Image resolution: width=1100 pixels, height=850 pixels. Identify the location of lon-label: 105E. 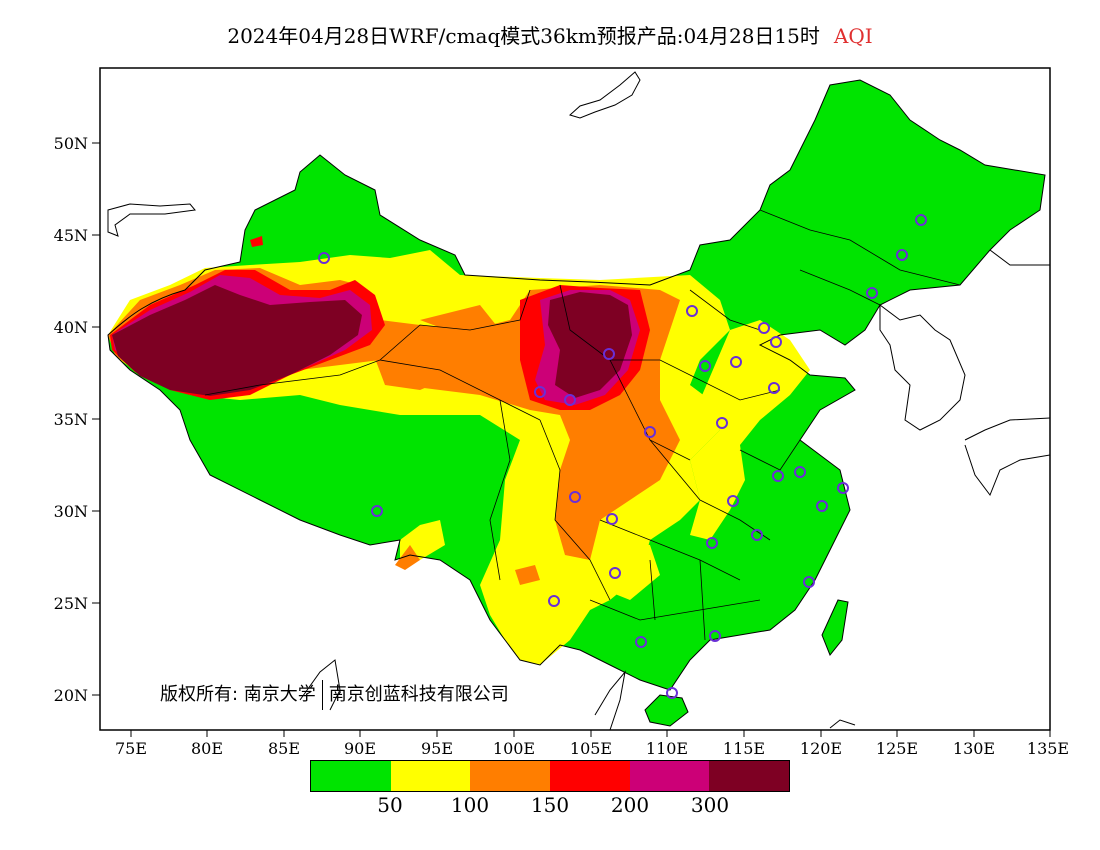
(591, 748).